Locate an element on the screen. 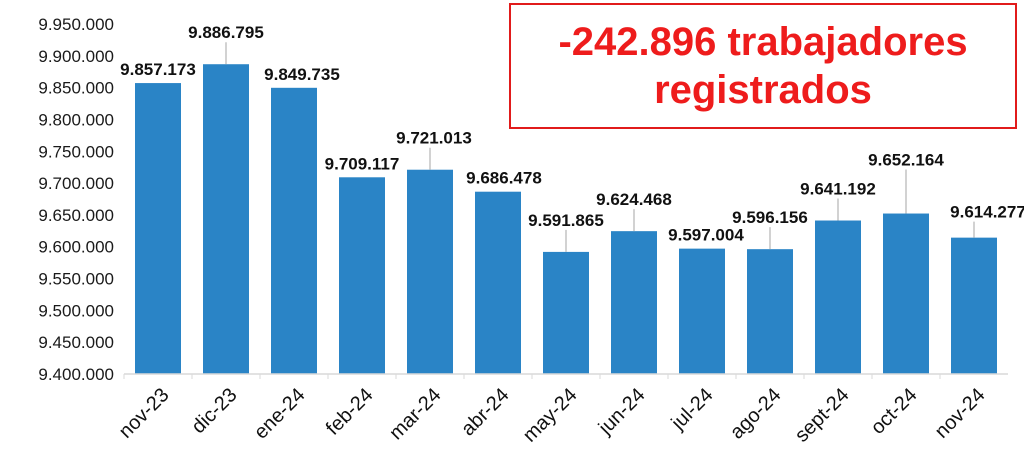  y-tick-label: 9.900.000 is located at coordinates (76, 56).